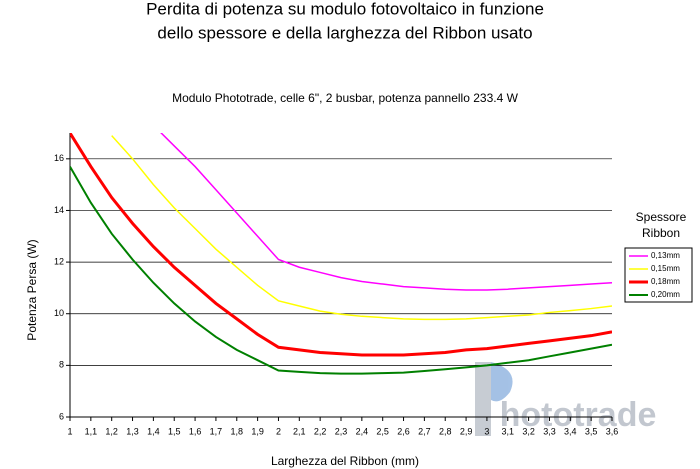 This screenshot has width=700, height=469. Describe the element at coordinates (486, 431) in the screenshot. I see `x-tick-label: 3` at that location.